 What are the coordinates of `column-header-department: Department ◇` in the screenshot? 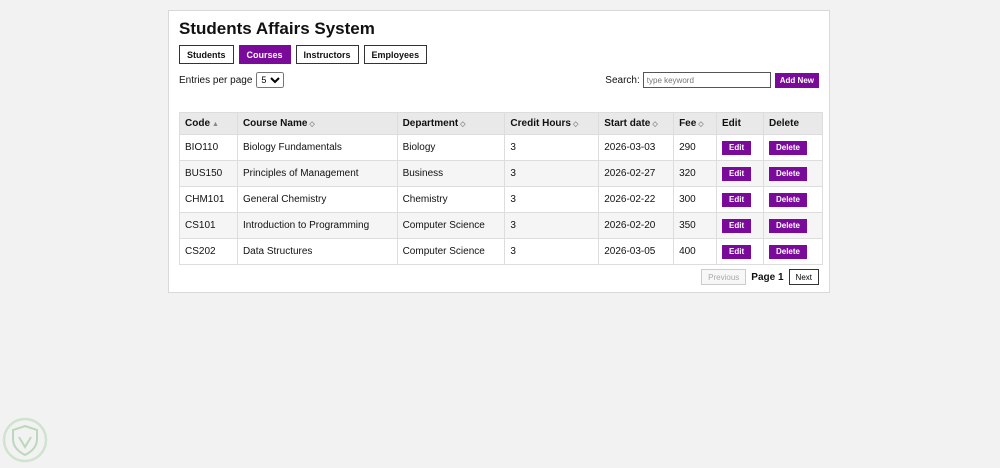 It's located at (451, 123).